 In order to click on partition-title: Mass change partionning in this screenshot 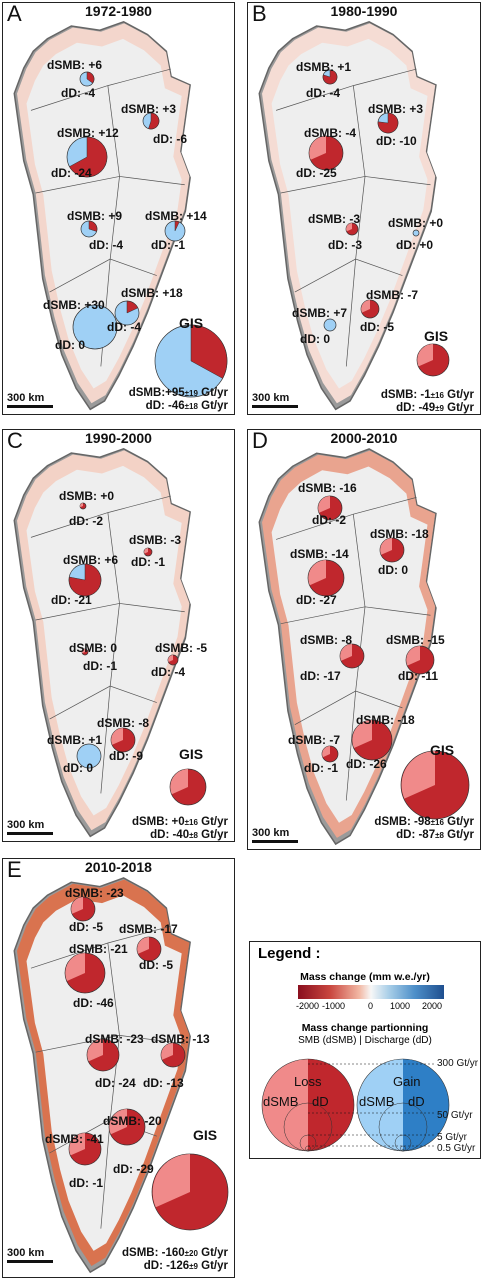, I will do `click(365, 1028)`.